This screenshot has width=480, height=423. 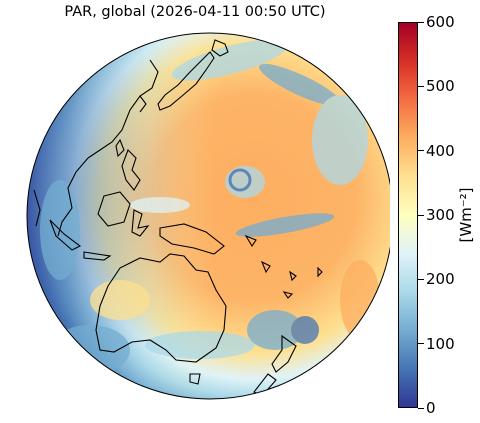 I want to click on colorbar-tick-label: 500, so click(x=440, y=86).